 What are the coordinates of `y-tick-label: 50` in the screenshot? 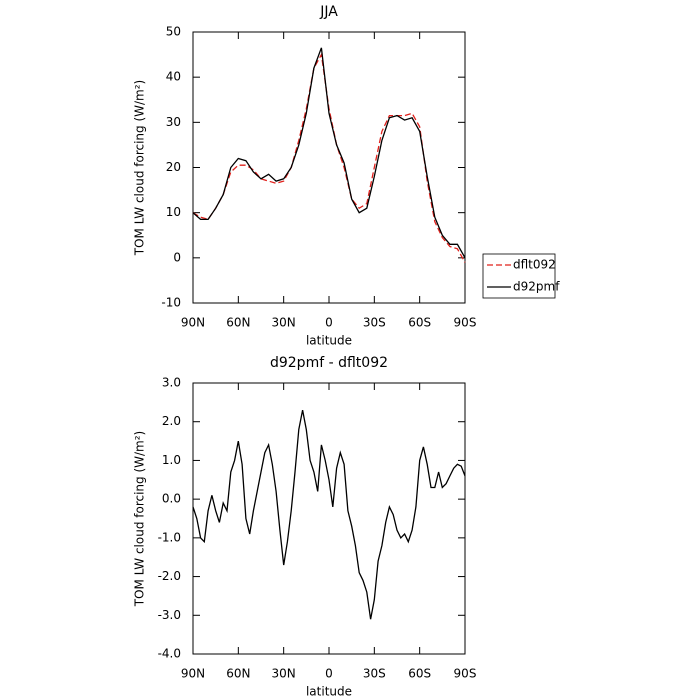 It's located at (173, 32).